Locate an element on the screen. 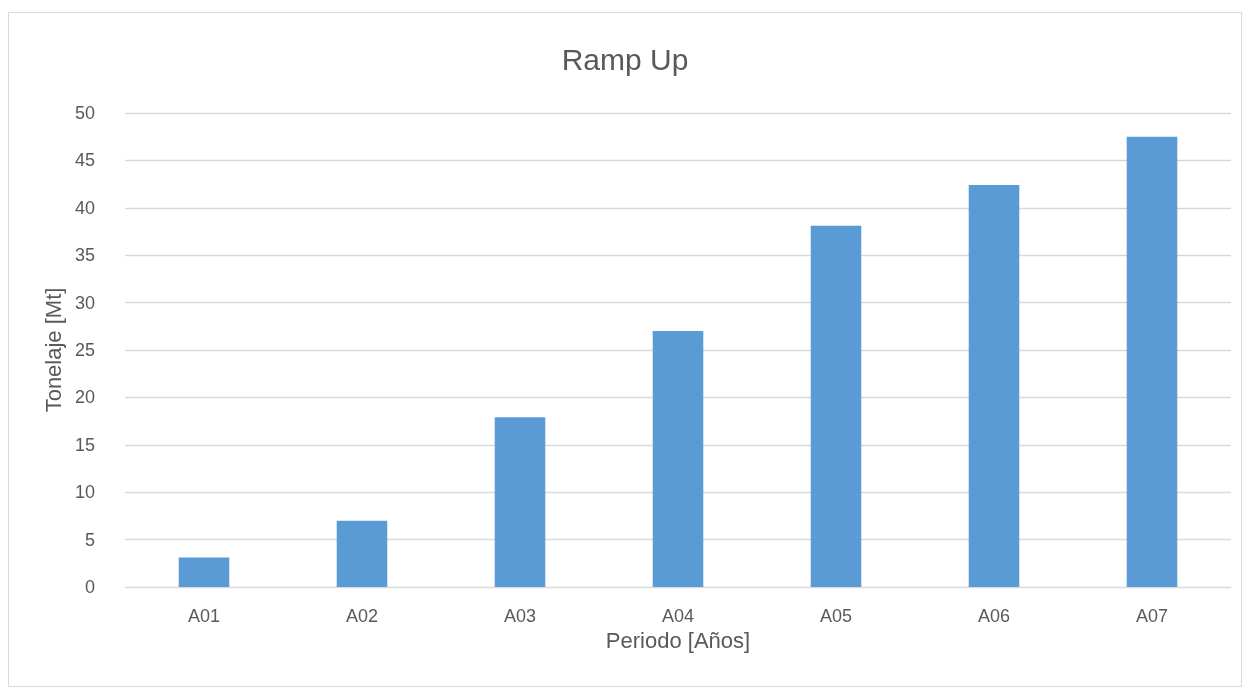 The image size is (1250, 689). x-axis-title: Periodo [Años] is located at coordinates (678, 641).